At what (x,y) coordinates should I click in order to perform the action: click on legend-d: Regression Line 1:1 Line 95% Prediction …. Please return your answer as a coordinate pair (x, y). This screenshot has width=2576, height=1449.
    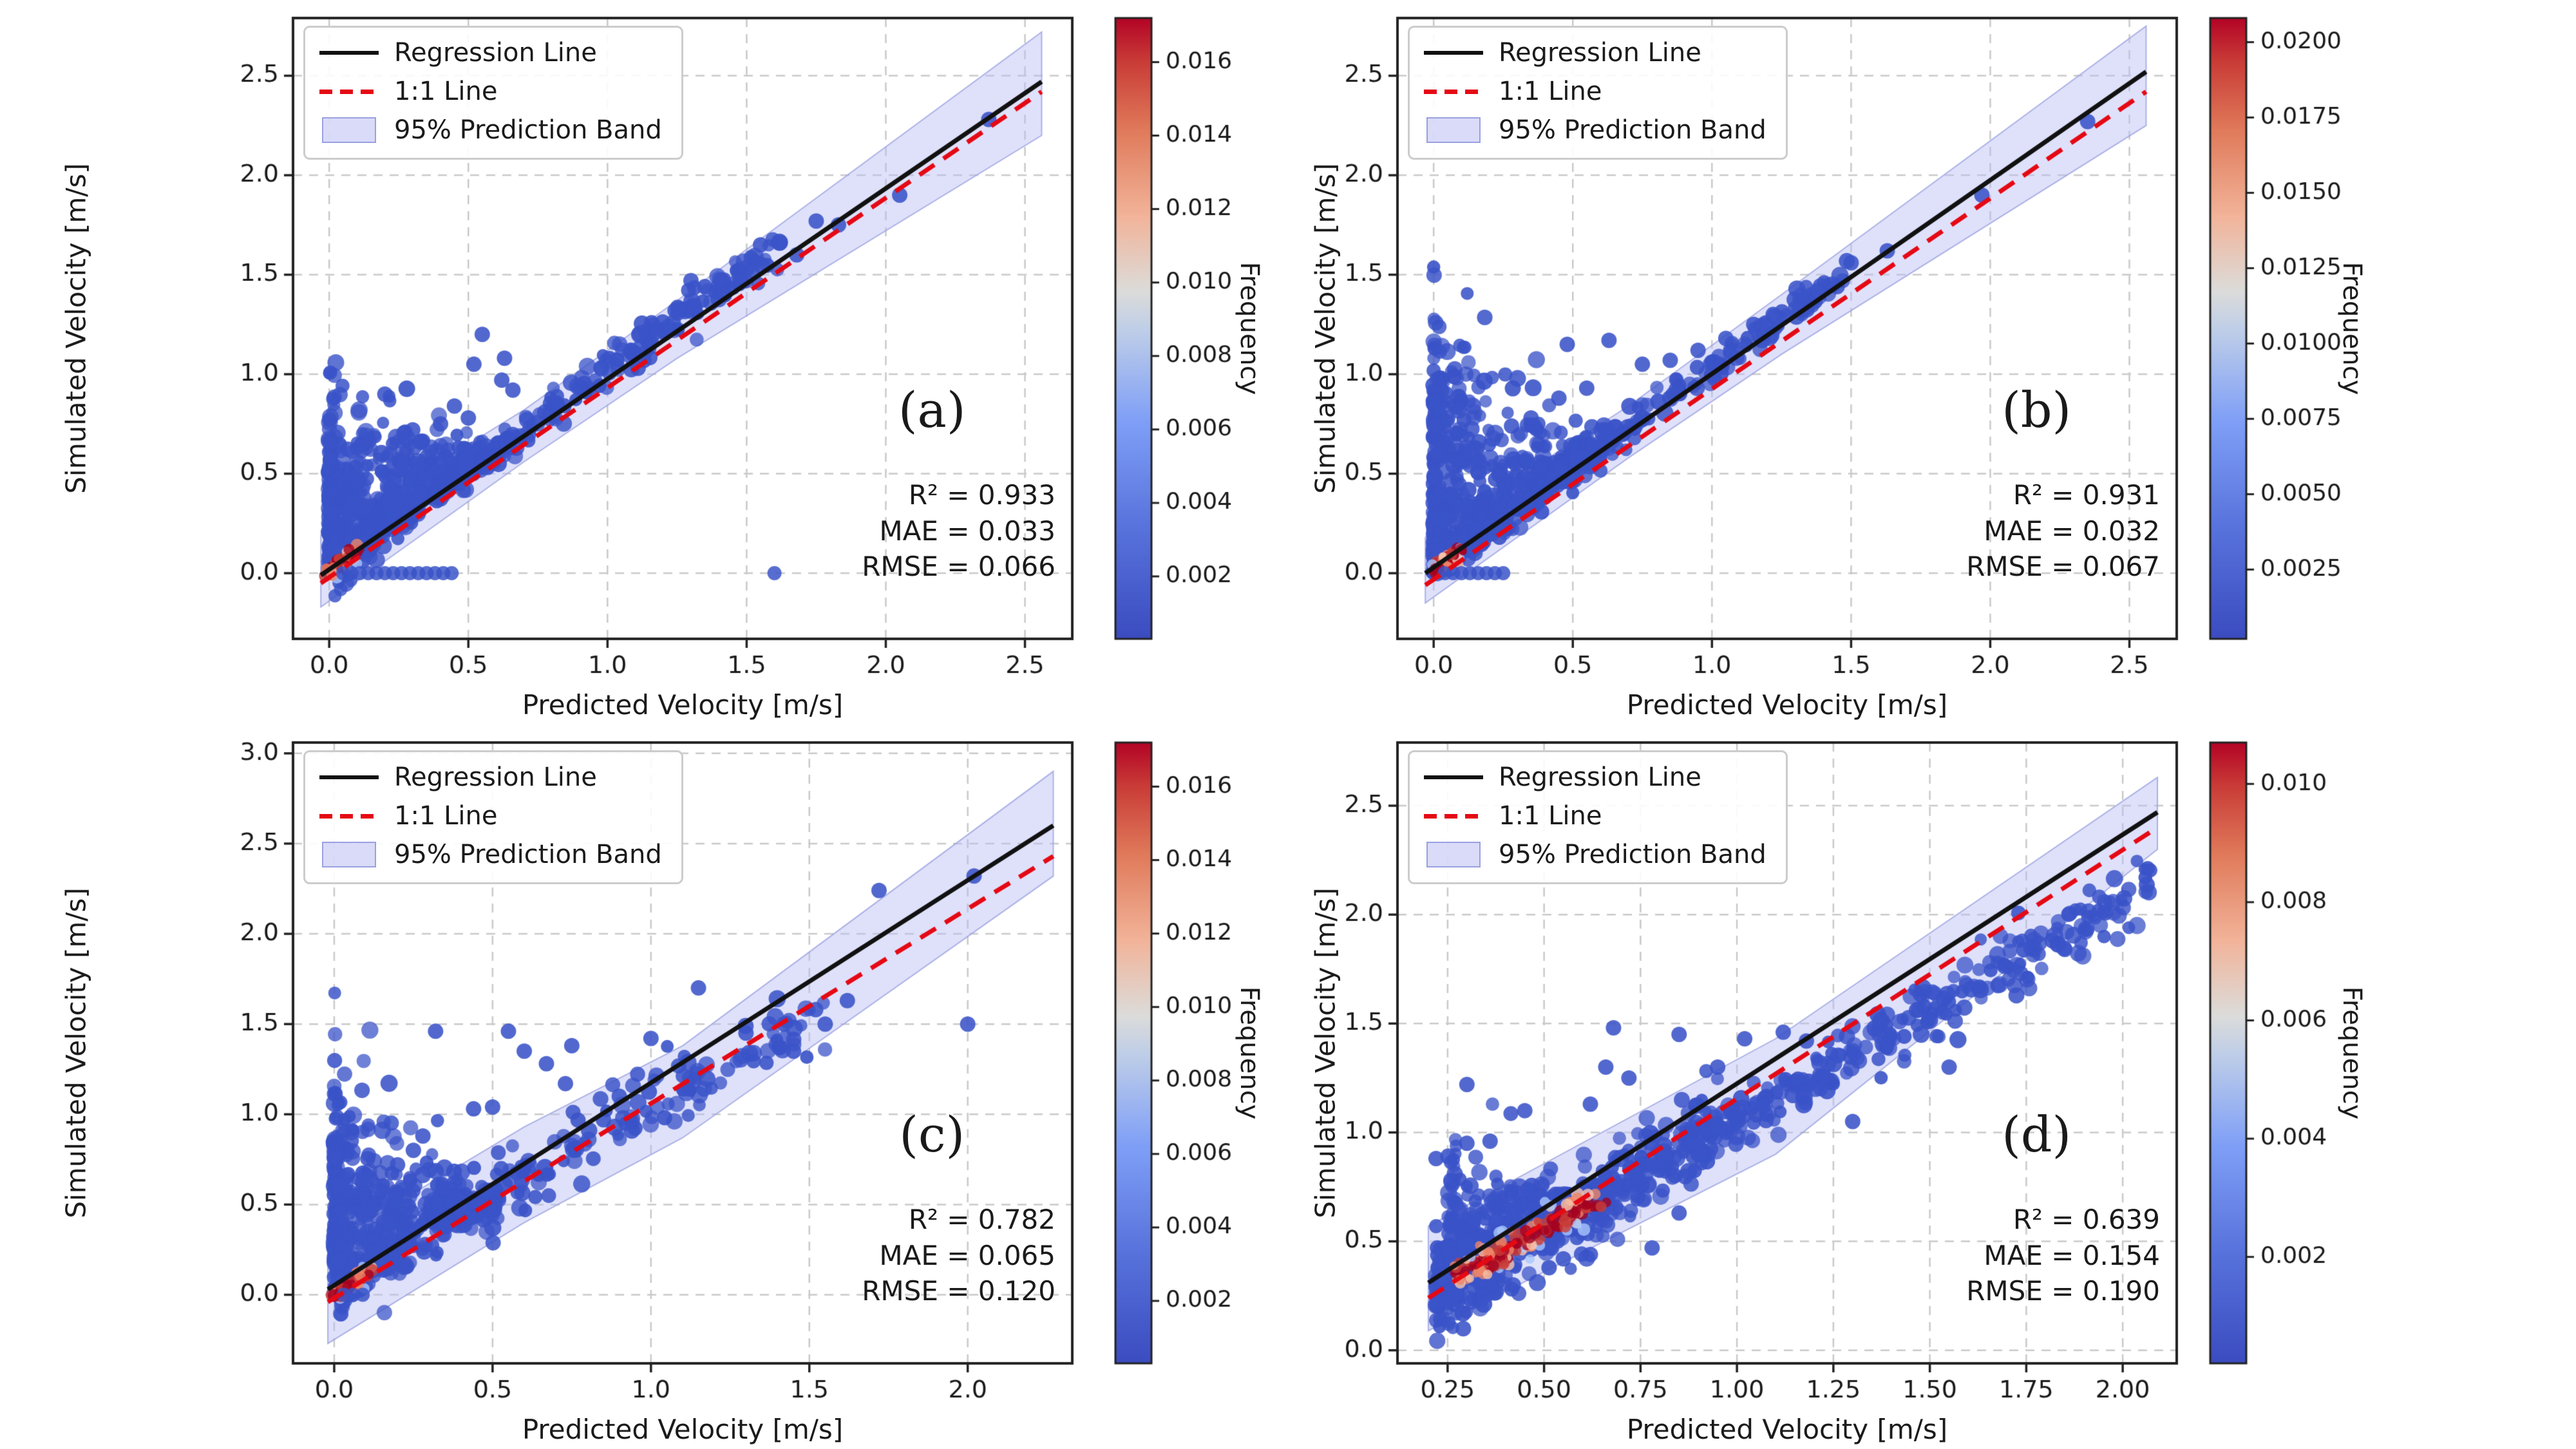
    Looking at the image, I should click on (1598, 817).